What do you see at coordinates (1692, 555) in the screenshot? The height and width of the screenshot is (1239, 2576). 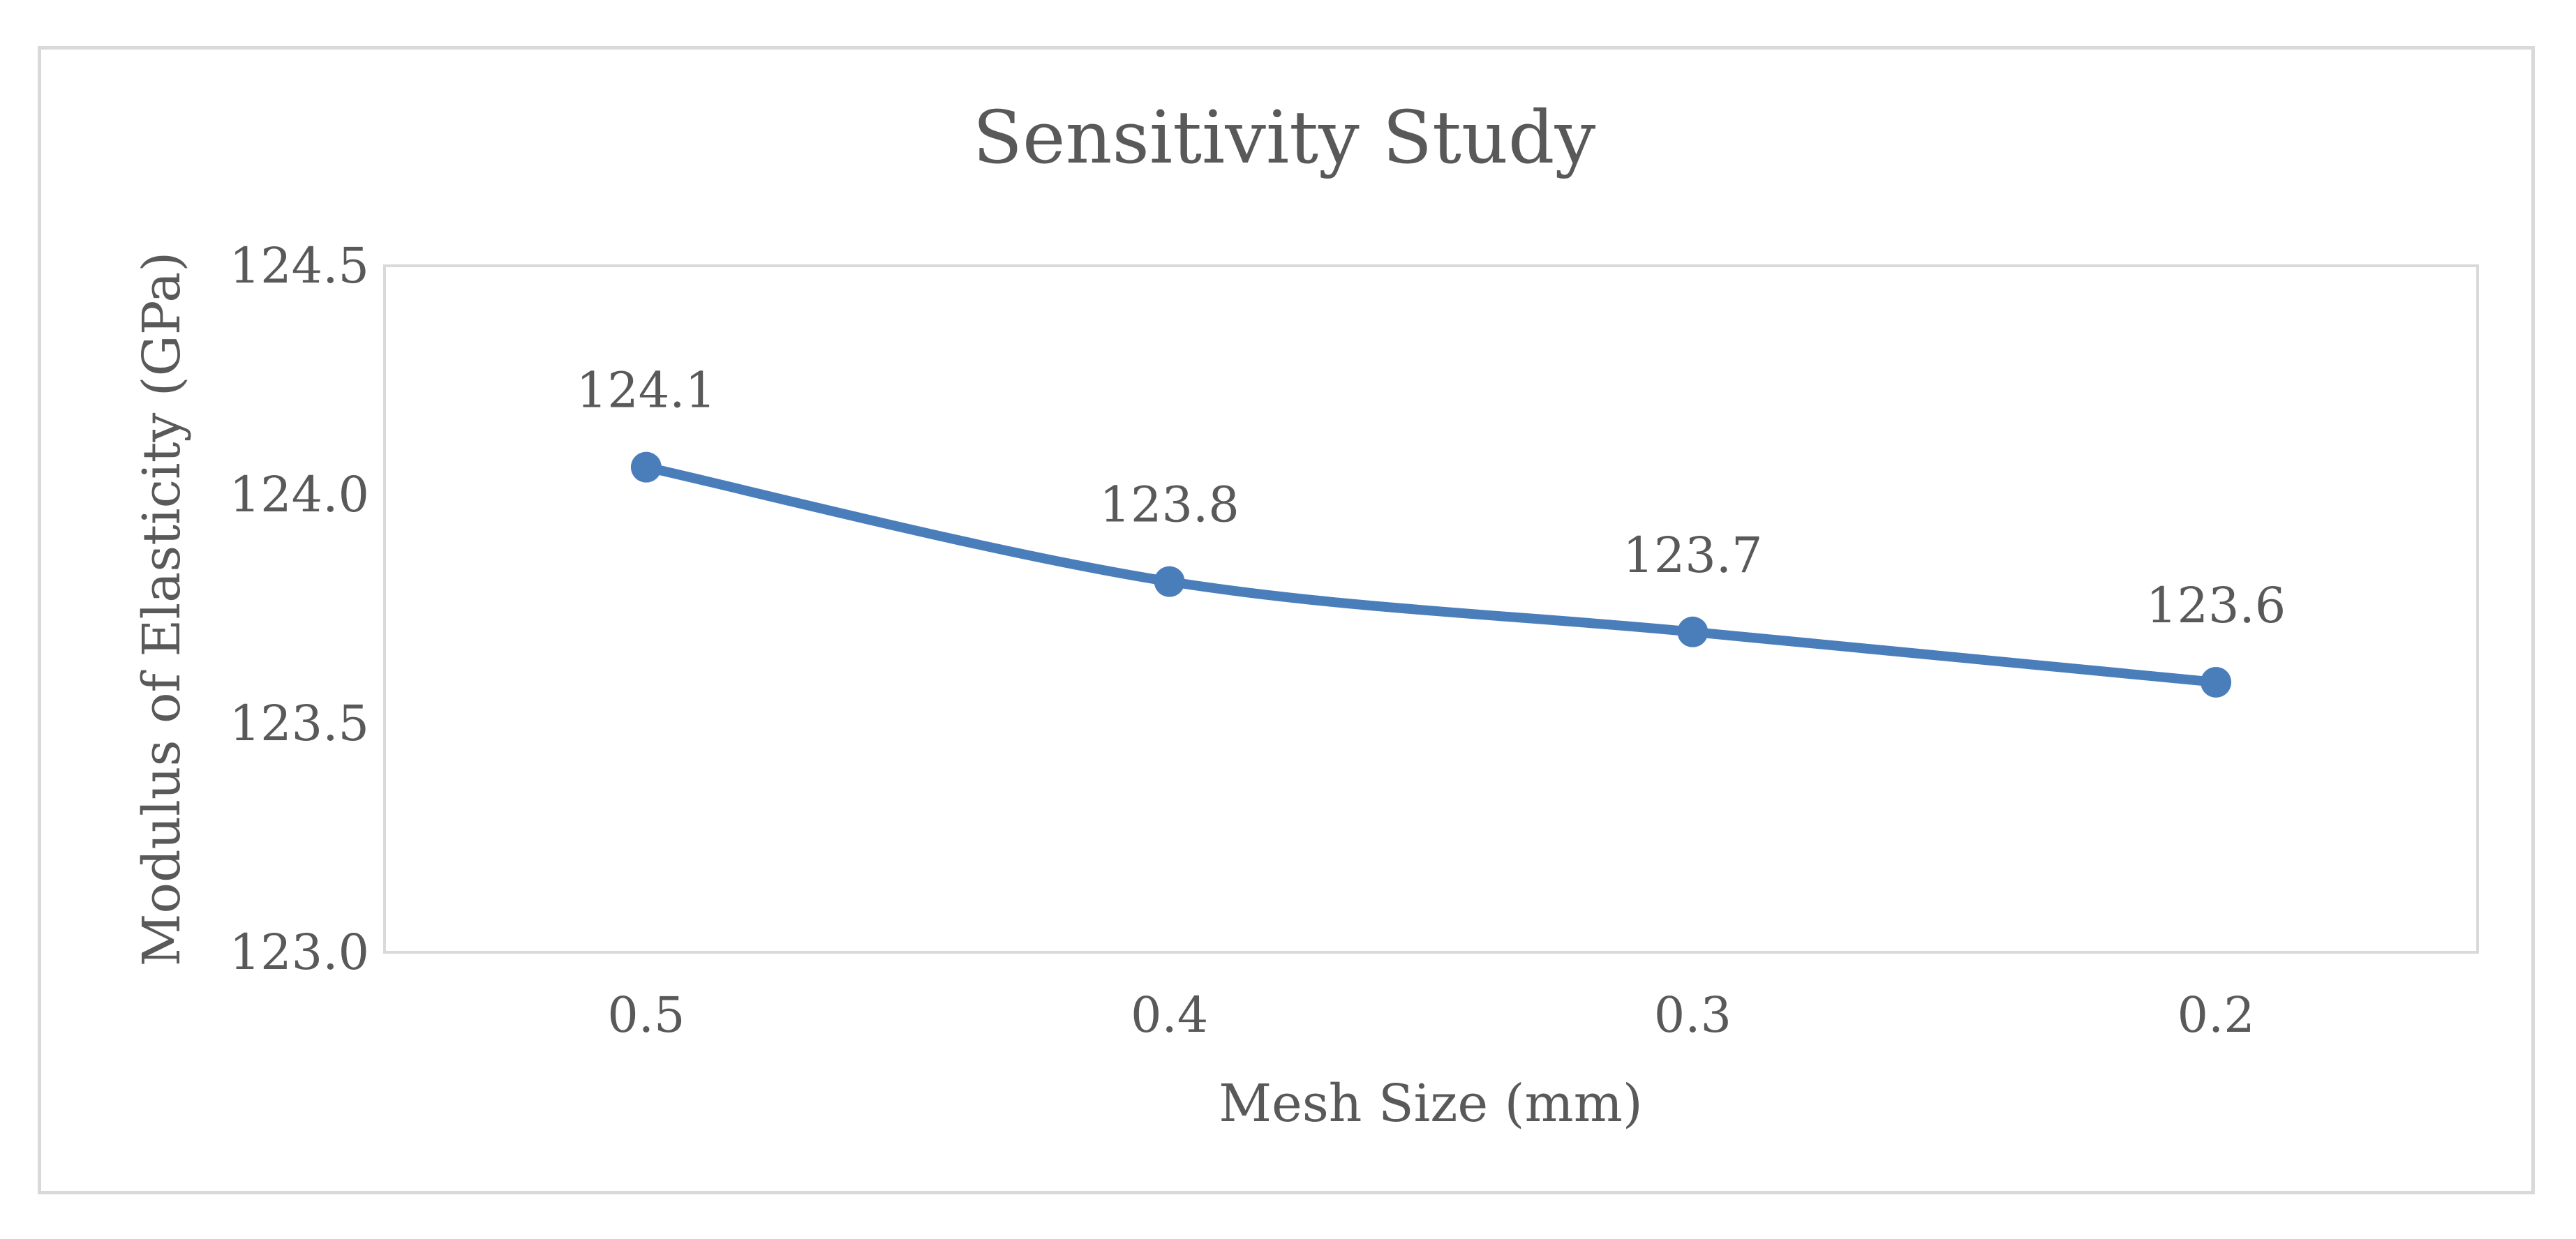 I see `data-label: 123.7` at bounding box center [1692, 555].